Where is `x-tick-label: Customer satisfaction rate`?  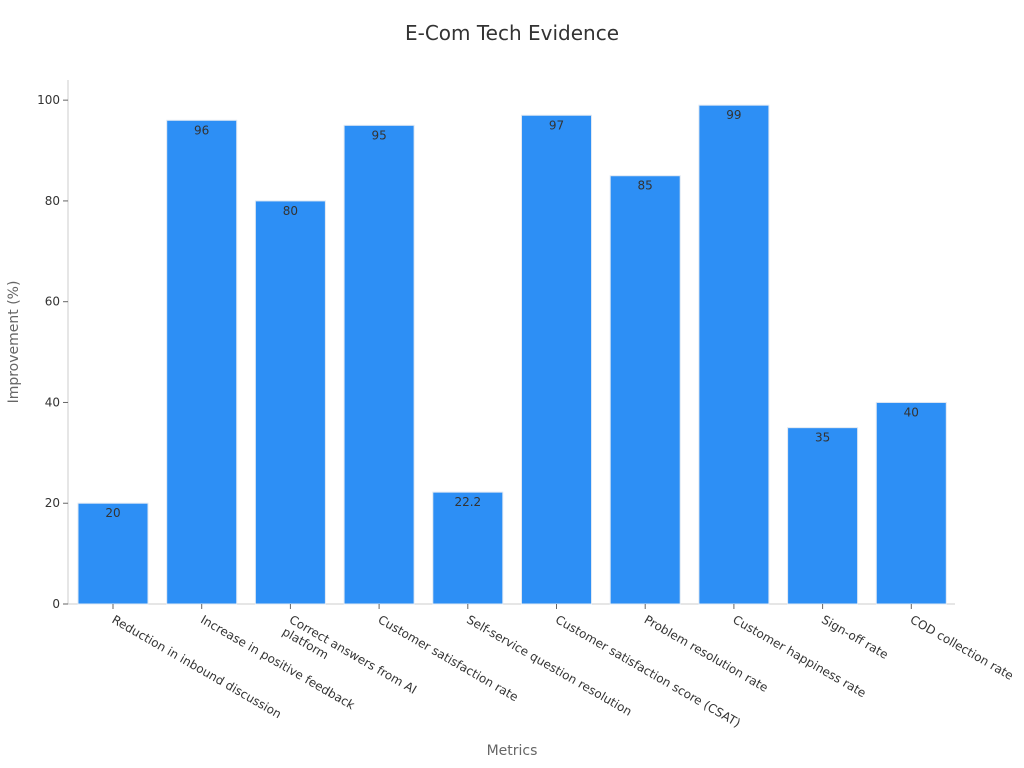 x-tick-label: Customer satisfaction rate is located at coordinates (448, 658).